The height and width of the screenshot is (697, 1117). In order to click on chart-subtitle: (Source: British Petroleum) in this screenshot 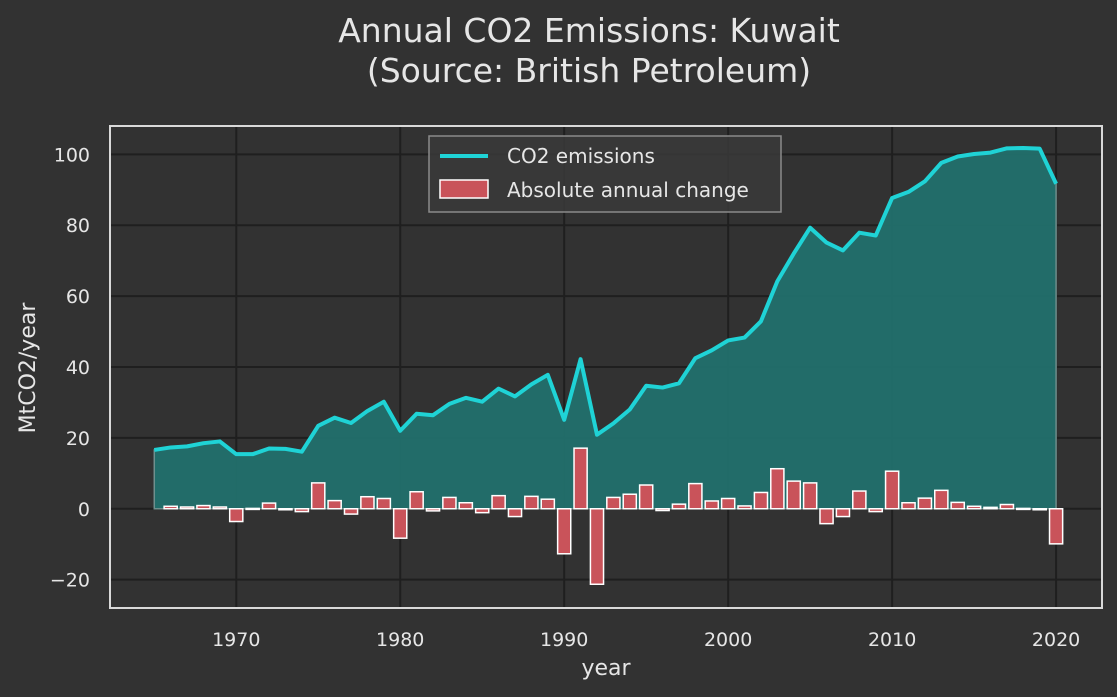, I will do `click(589, 70)`.